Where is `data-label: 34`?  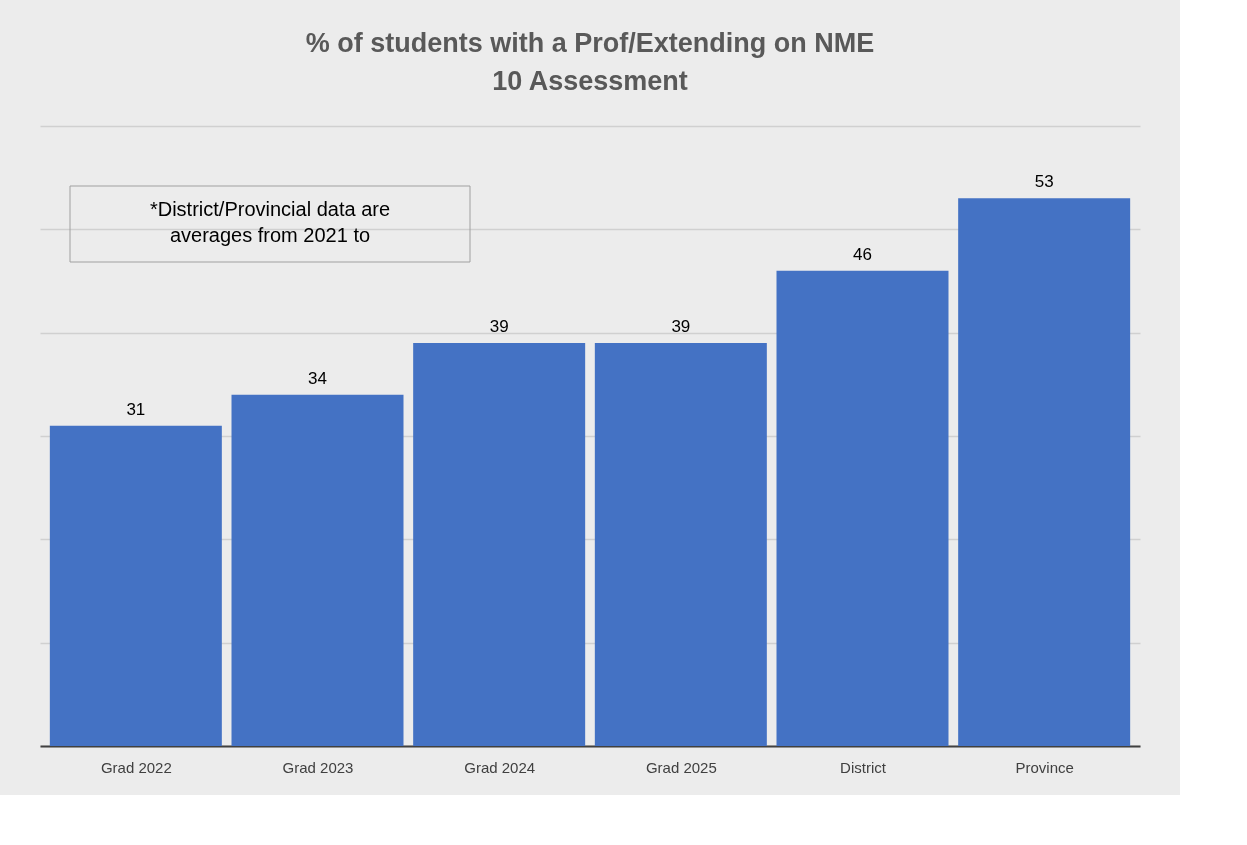
data-label: 34 is located at coordinates (317, 378).